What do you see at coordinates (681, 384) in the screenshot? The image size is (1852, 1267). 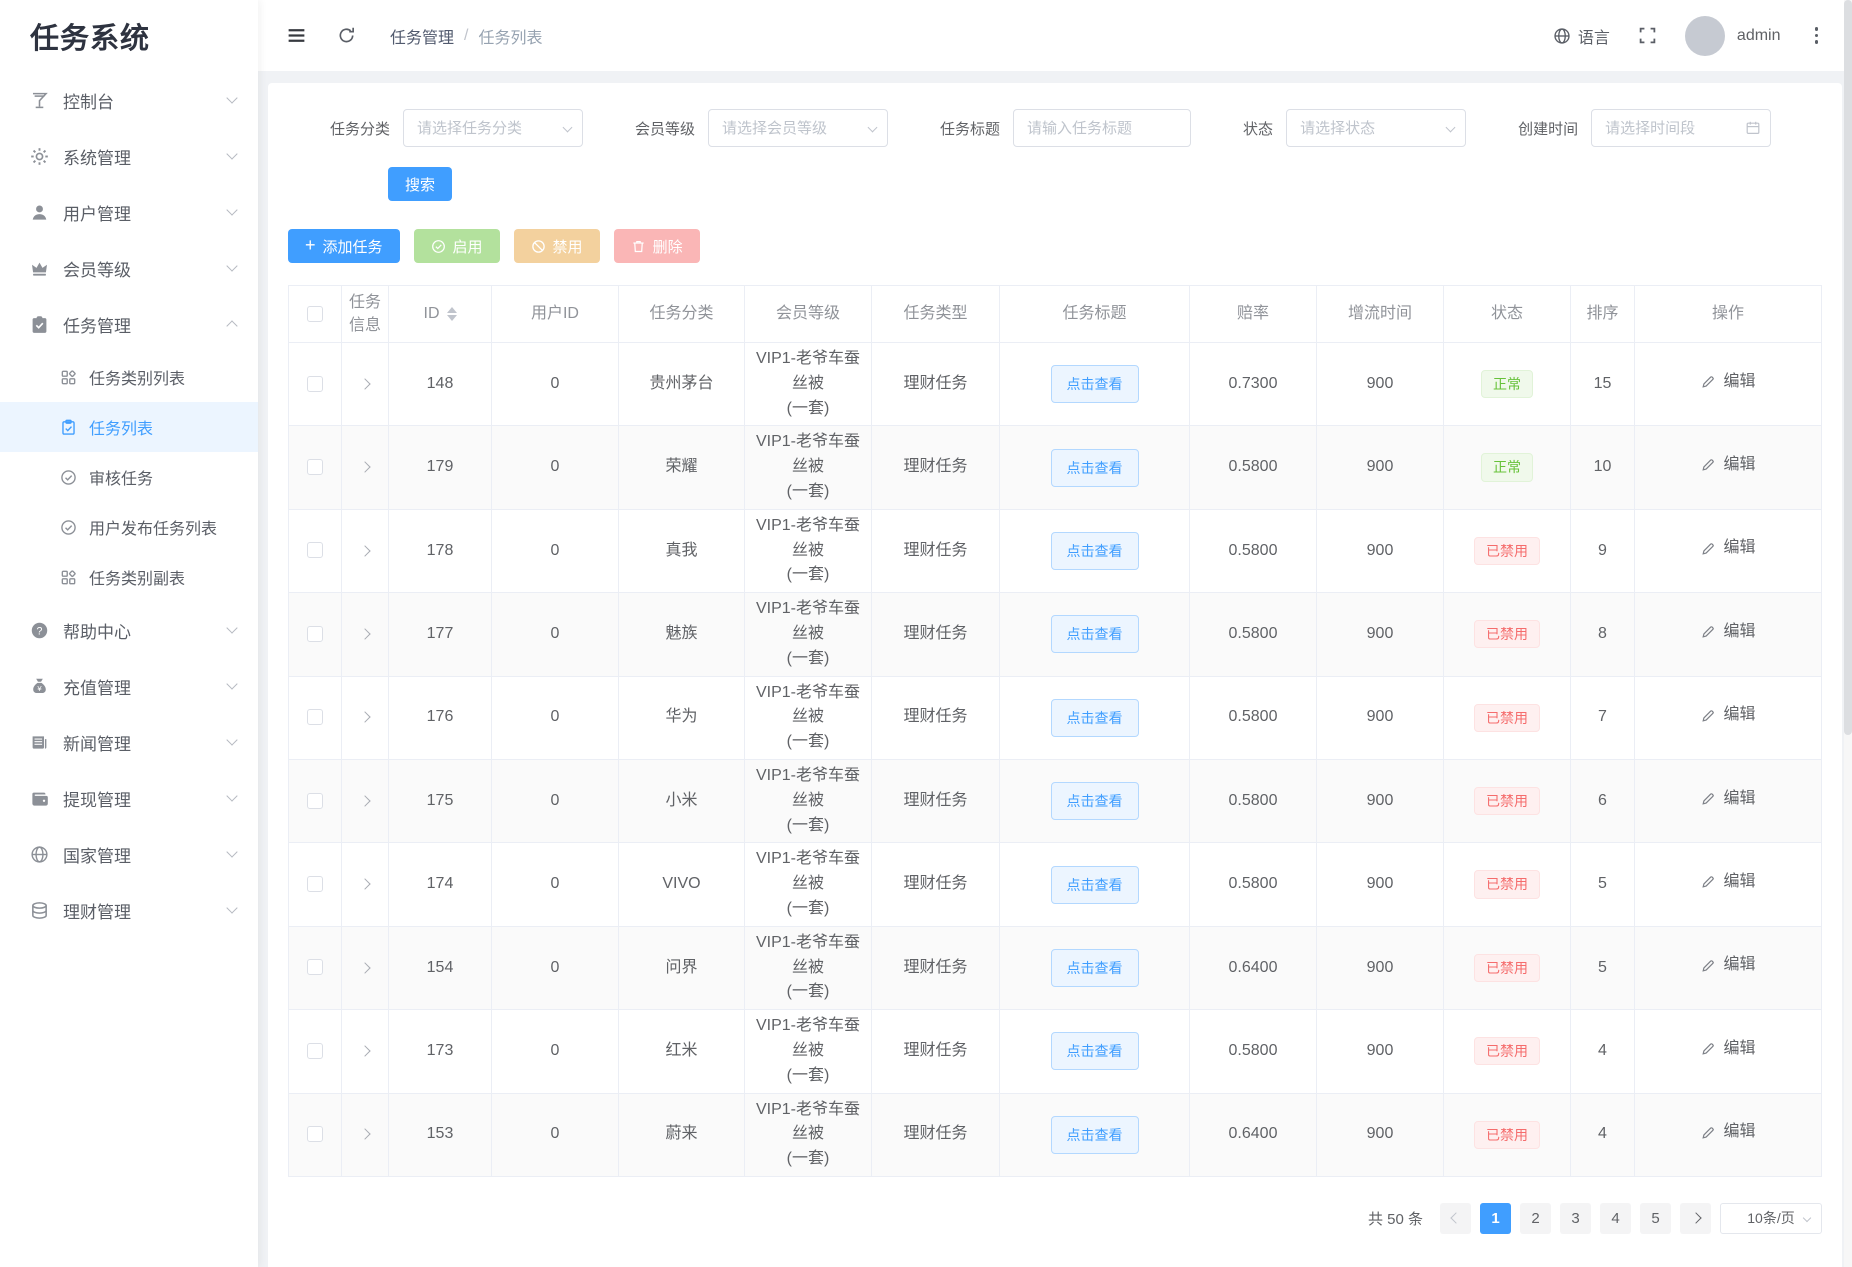 I see `cell-category: 贵州茅台` at bounding box center [681, 384].